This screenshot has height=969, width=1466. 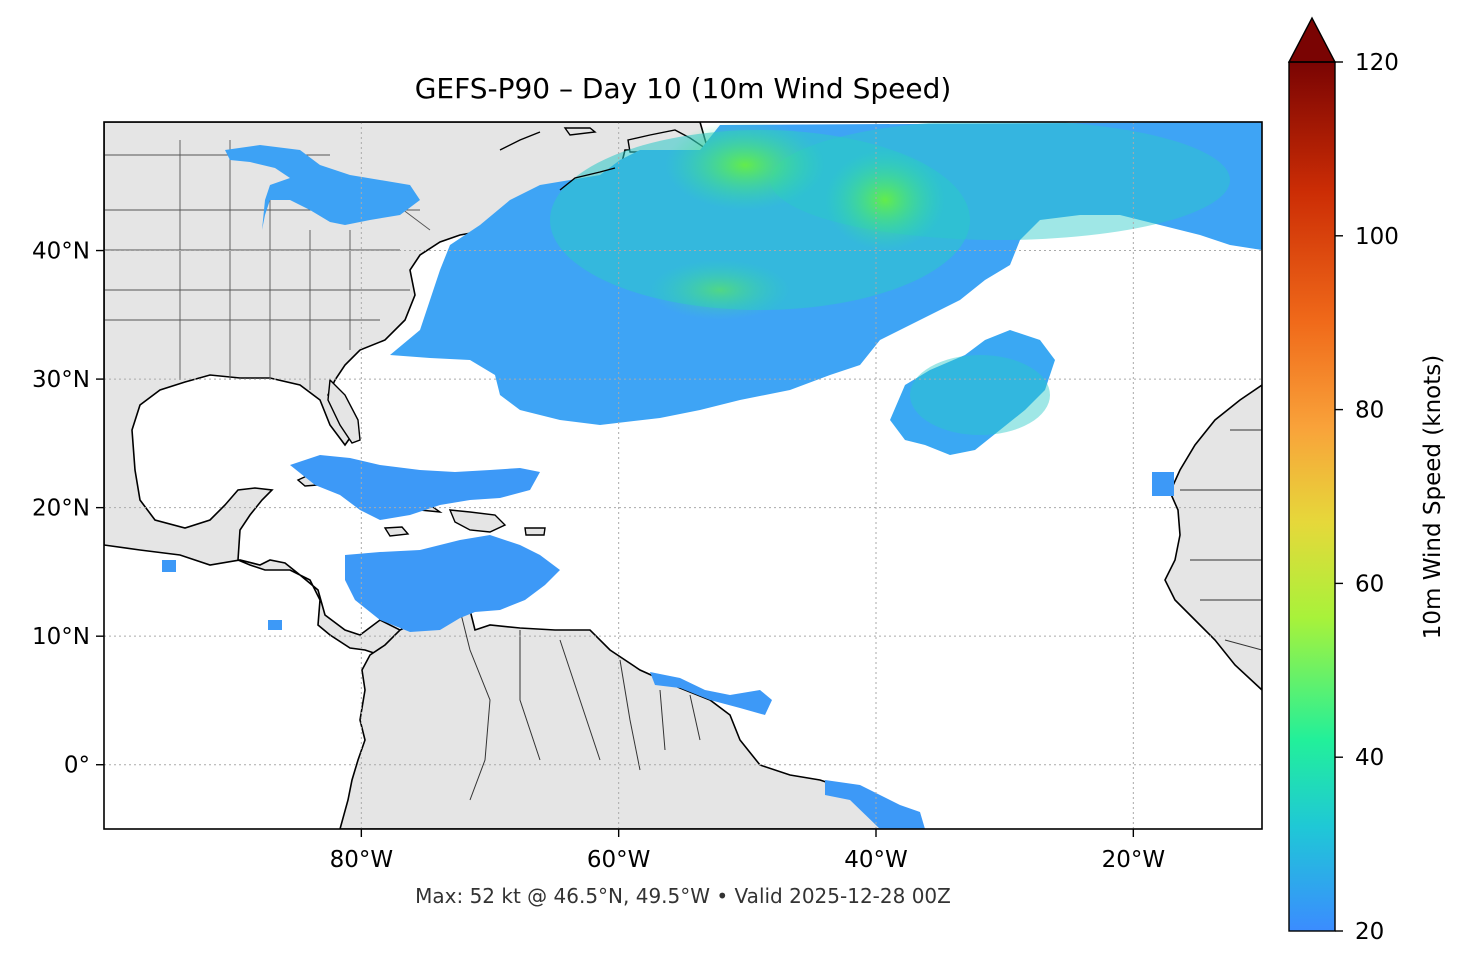 What do you see at coordinates (275, 625) in the screenshot?
I see `wind-area-pacific-spot` at bounding box center [275, 625].